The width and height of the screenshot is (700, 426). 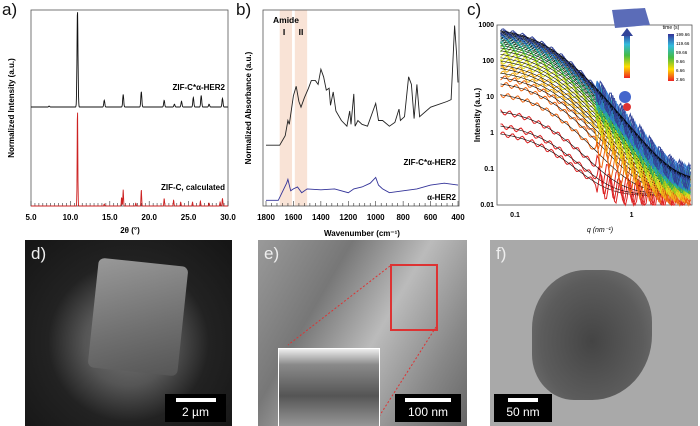 What do you see at coordinates (488, 61) in the screenshot?
I see `y-tick-label: 100` at bounding box center [488, 61].